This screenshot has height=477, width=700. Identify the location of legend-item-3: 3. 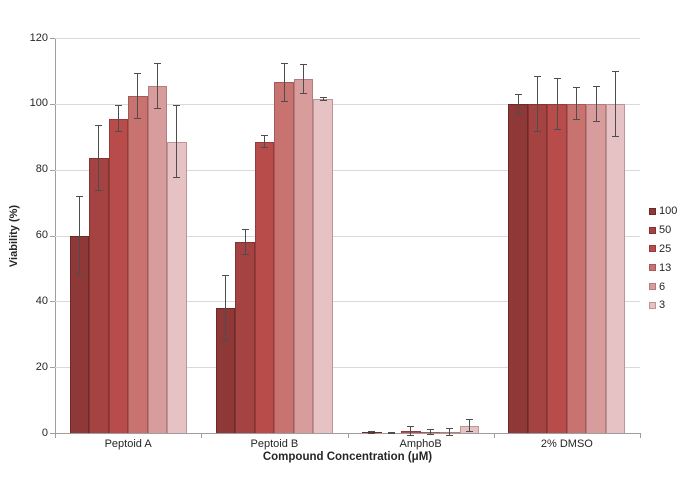
(663, 305).